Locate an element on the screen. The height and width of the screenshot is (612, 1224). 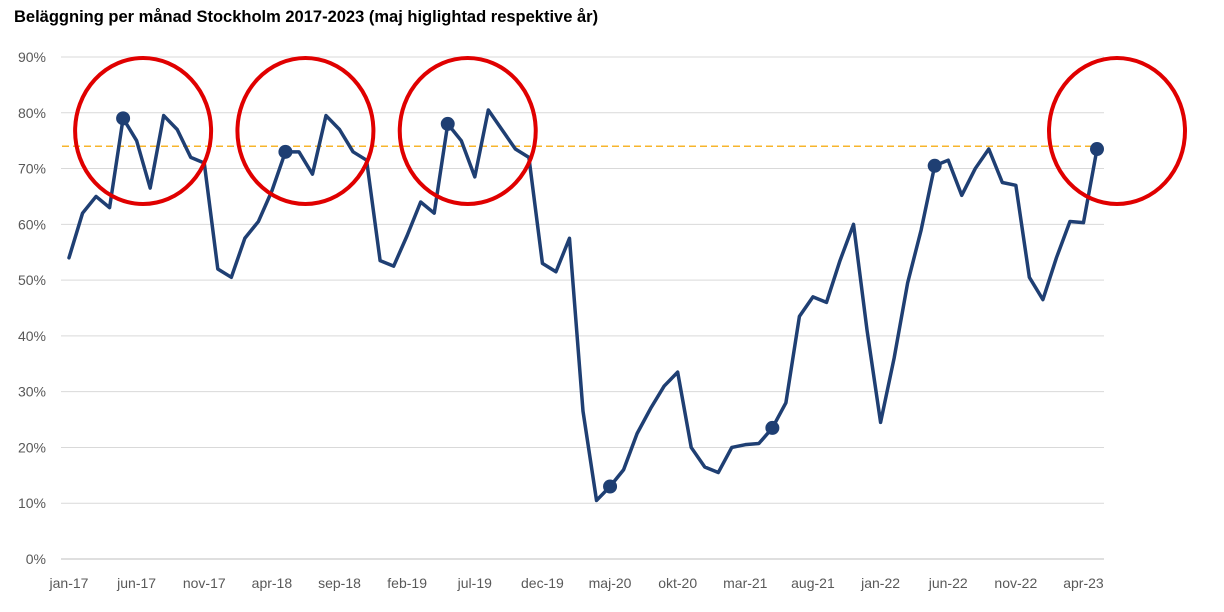
x-tick-label: jan-22 is located at coordinates (880, 583).